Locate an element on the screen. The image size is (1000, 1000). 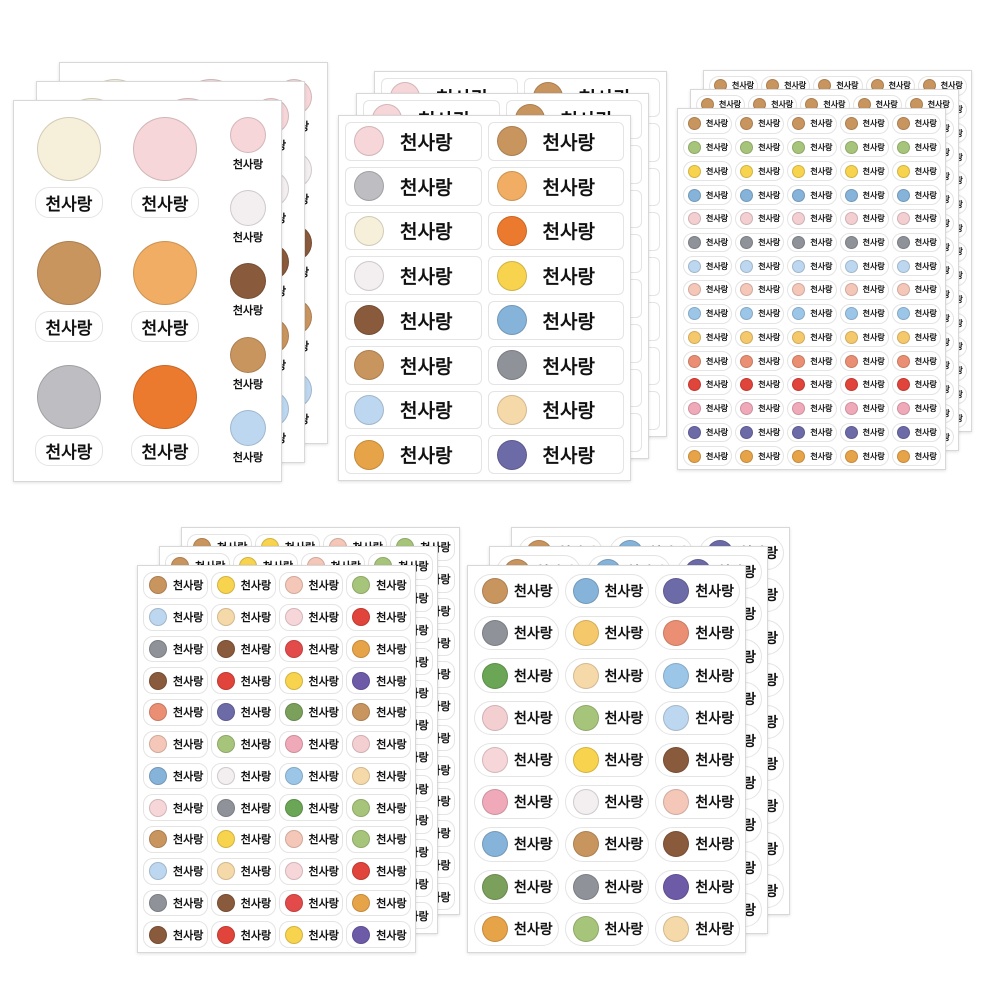
ghost-icon is located at coordinates (694, 266).